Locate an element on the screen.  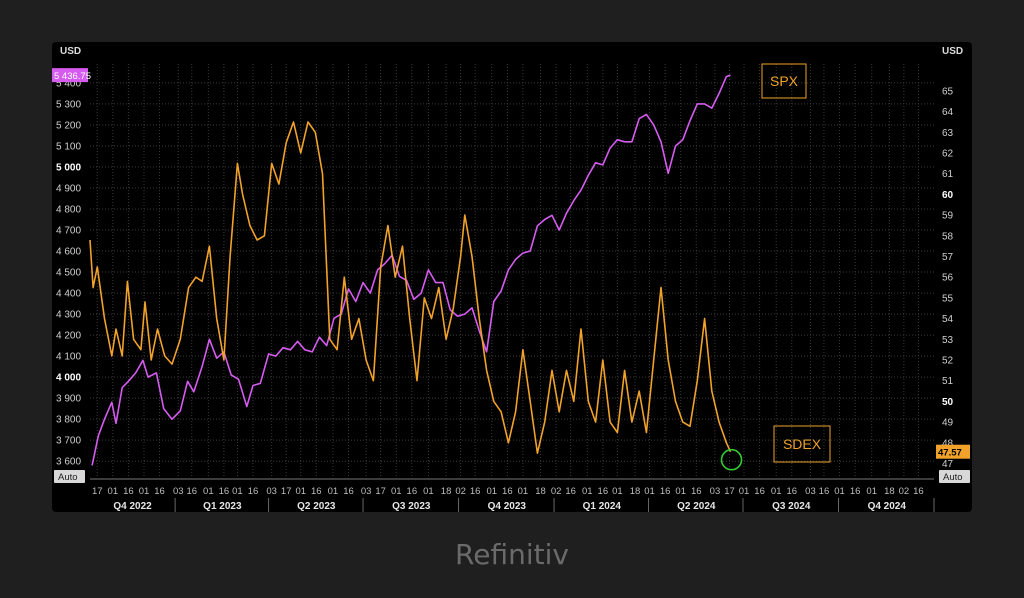
left-auto-scale-button is located at coordinates (69, 476).